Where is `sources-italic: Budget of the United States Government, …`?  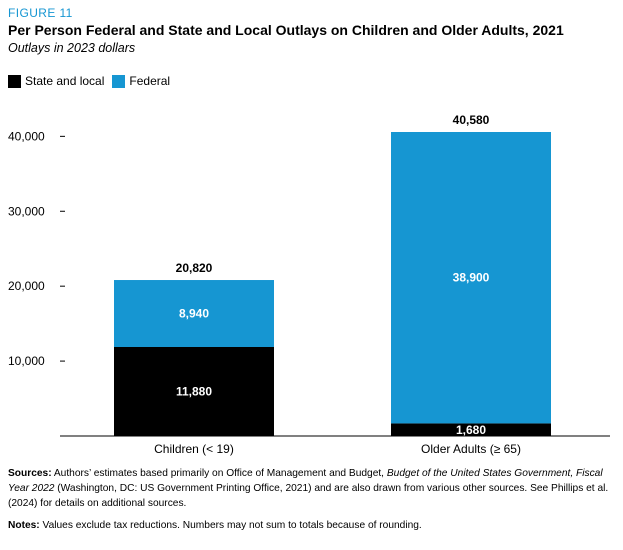
sources-italic: Budget of the United States Government, … is located at coordinates (305, 481).